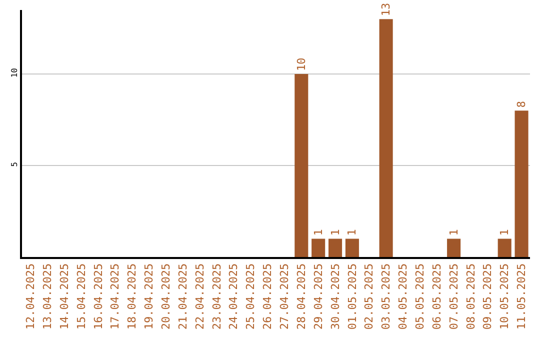 The height and width of the screenshot is (340, 540). Describe the element at coordinates (386, 296) in the screenshot. I see `x-tick-label: 03.05.2025` at that location.